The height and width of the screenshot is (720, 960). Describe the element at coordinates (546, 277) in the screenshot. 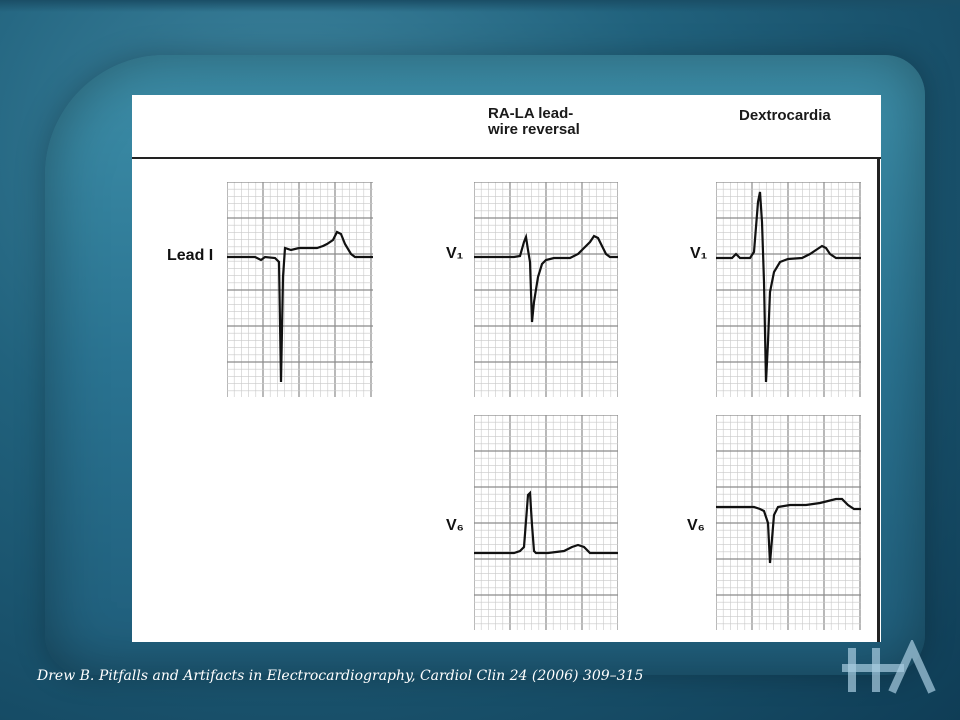

I see `ecg-trace-v1-reversal` at that location.